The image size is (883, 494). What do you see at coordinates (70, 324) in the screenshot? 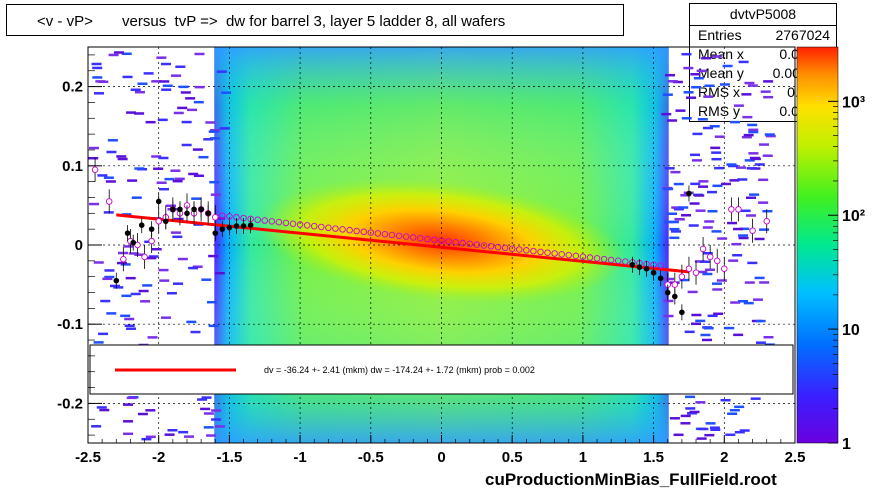
I see `y-tick-label: -0.1` at bounding box center [70, 324].